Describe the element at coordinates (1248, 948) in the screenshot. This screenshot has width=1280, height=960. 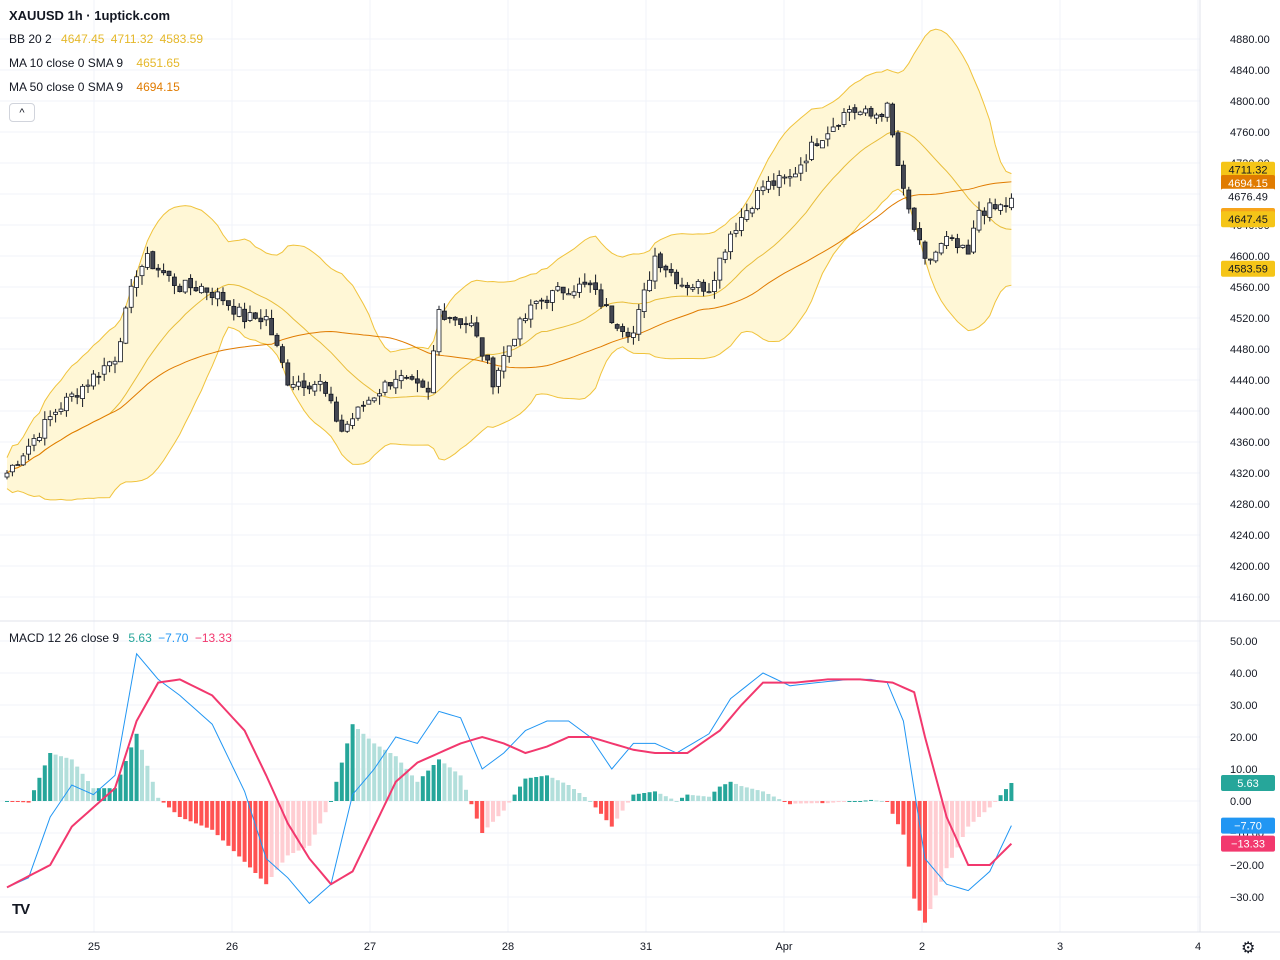
I see `settings-gear-icon: ⚙` at that location.